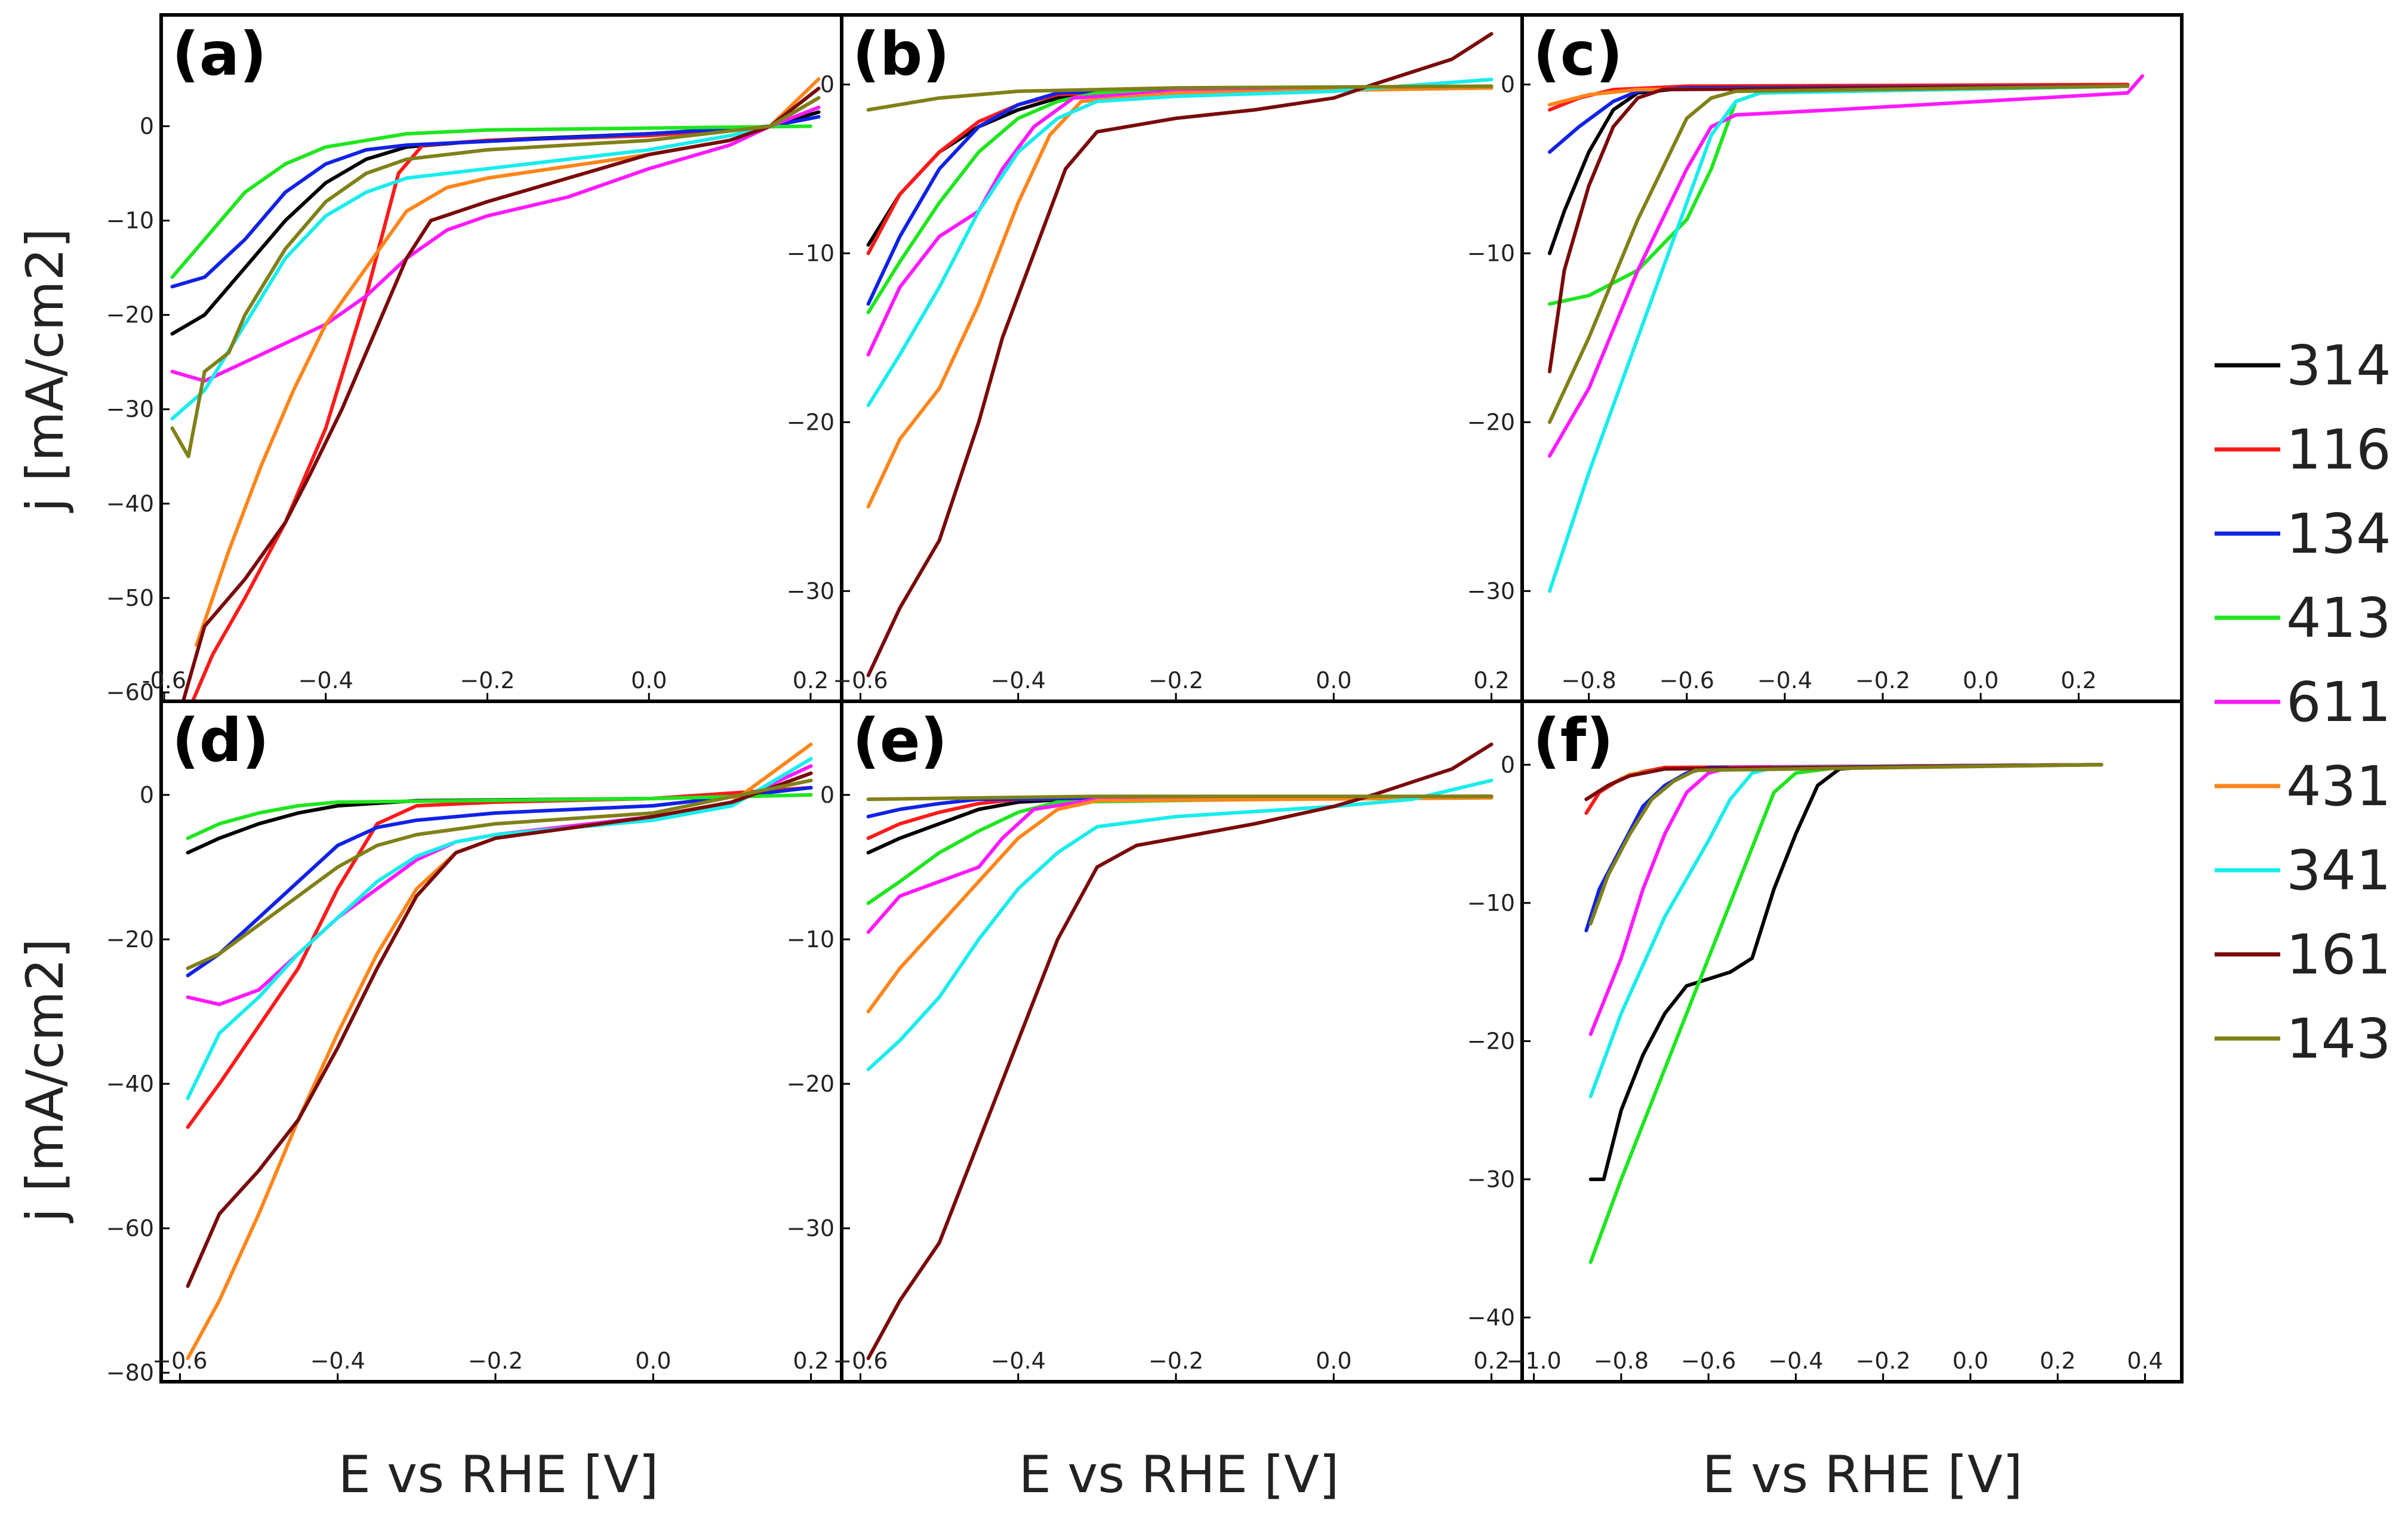  What do you see at coordinates (2338, 618) in the screenshot?
I see `legend-label: 413` at bounding box center [2338, 618].